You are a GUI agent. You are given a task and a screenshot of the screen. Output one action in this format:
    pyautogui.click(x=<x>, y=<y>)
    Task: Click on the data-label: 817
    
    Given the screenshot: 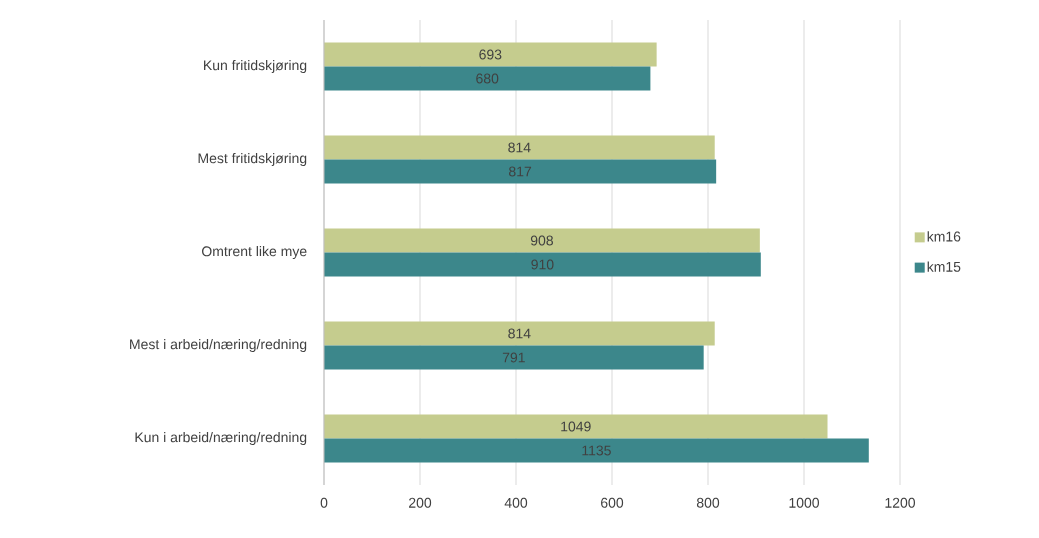 What is the action you would take?
    pyautogui.click(x=520, y=171)
    